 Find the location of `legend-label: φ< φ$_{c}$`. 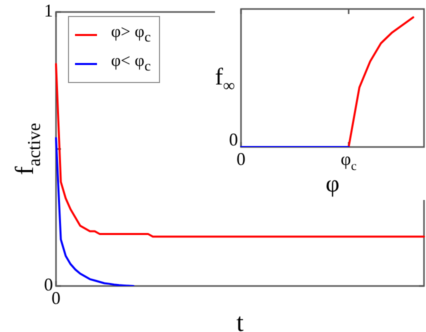

legend-label: φ< φ$_{c}$ is located at coordinates (131, 63).